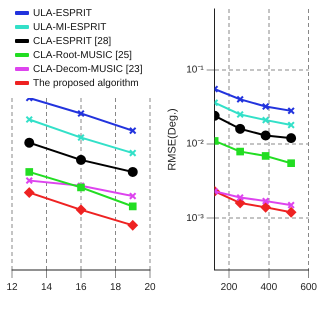 The height and width of the screenshot is (320, 320). What do you see at coordinates (229, 287) in the screenshot?
I see `x-tick-label: 200` at bounding box center [229, 287].